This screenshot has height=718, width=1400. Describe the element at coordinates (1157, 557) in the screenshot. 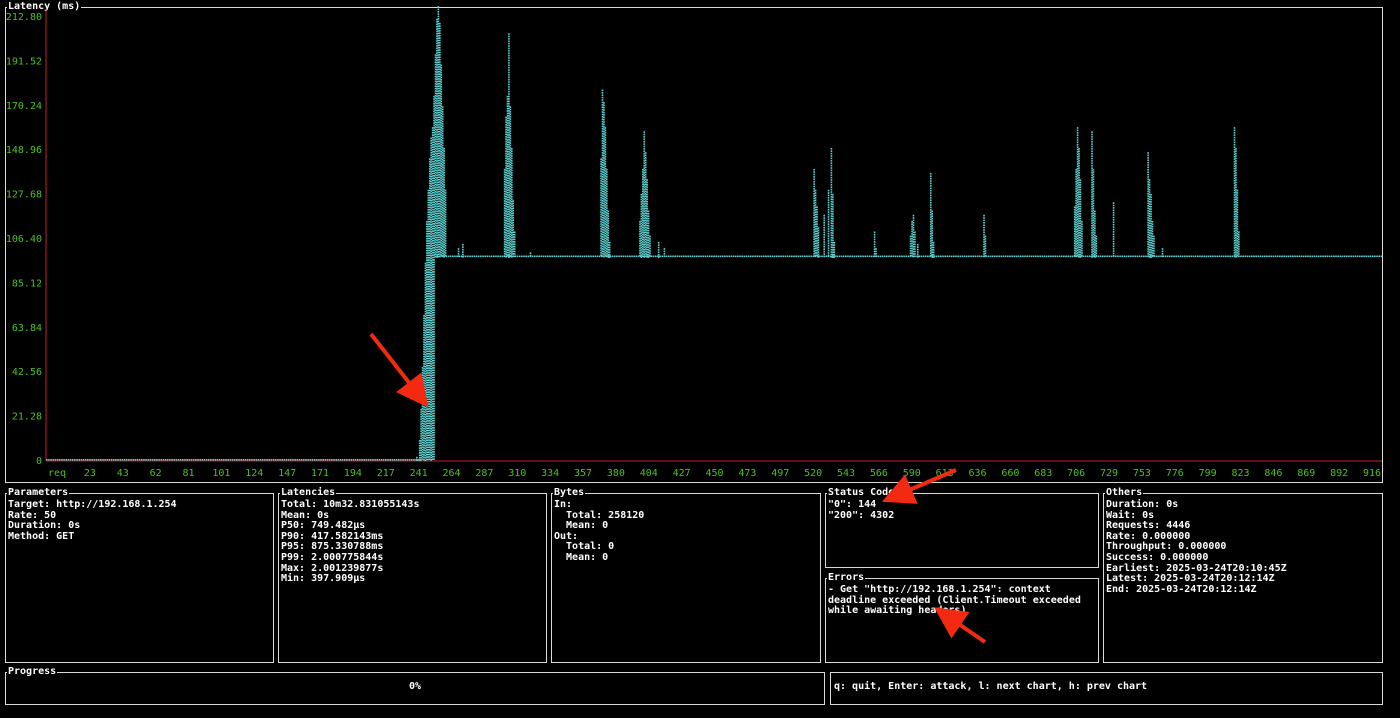

I see `others-success: Success: 0.000000` at that location.